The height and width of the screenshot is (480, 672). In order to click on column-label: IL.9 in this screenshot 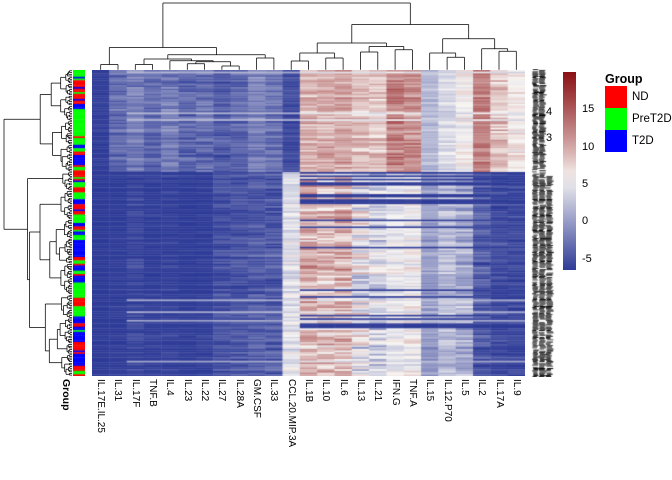, I will do `click(516, 387)`.